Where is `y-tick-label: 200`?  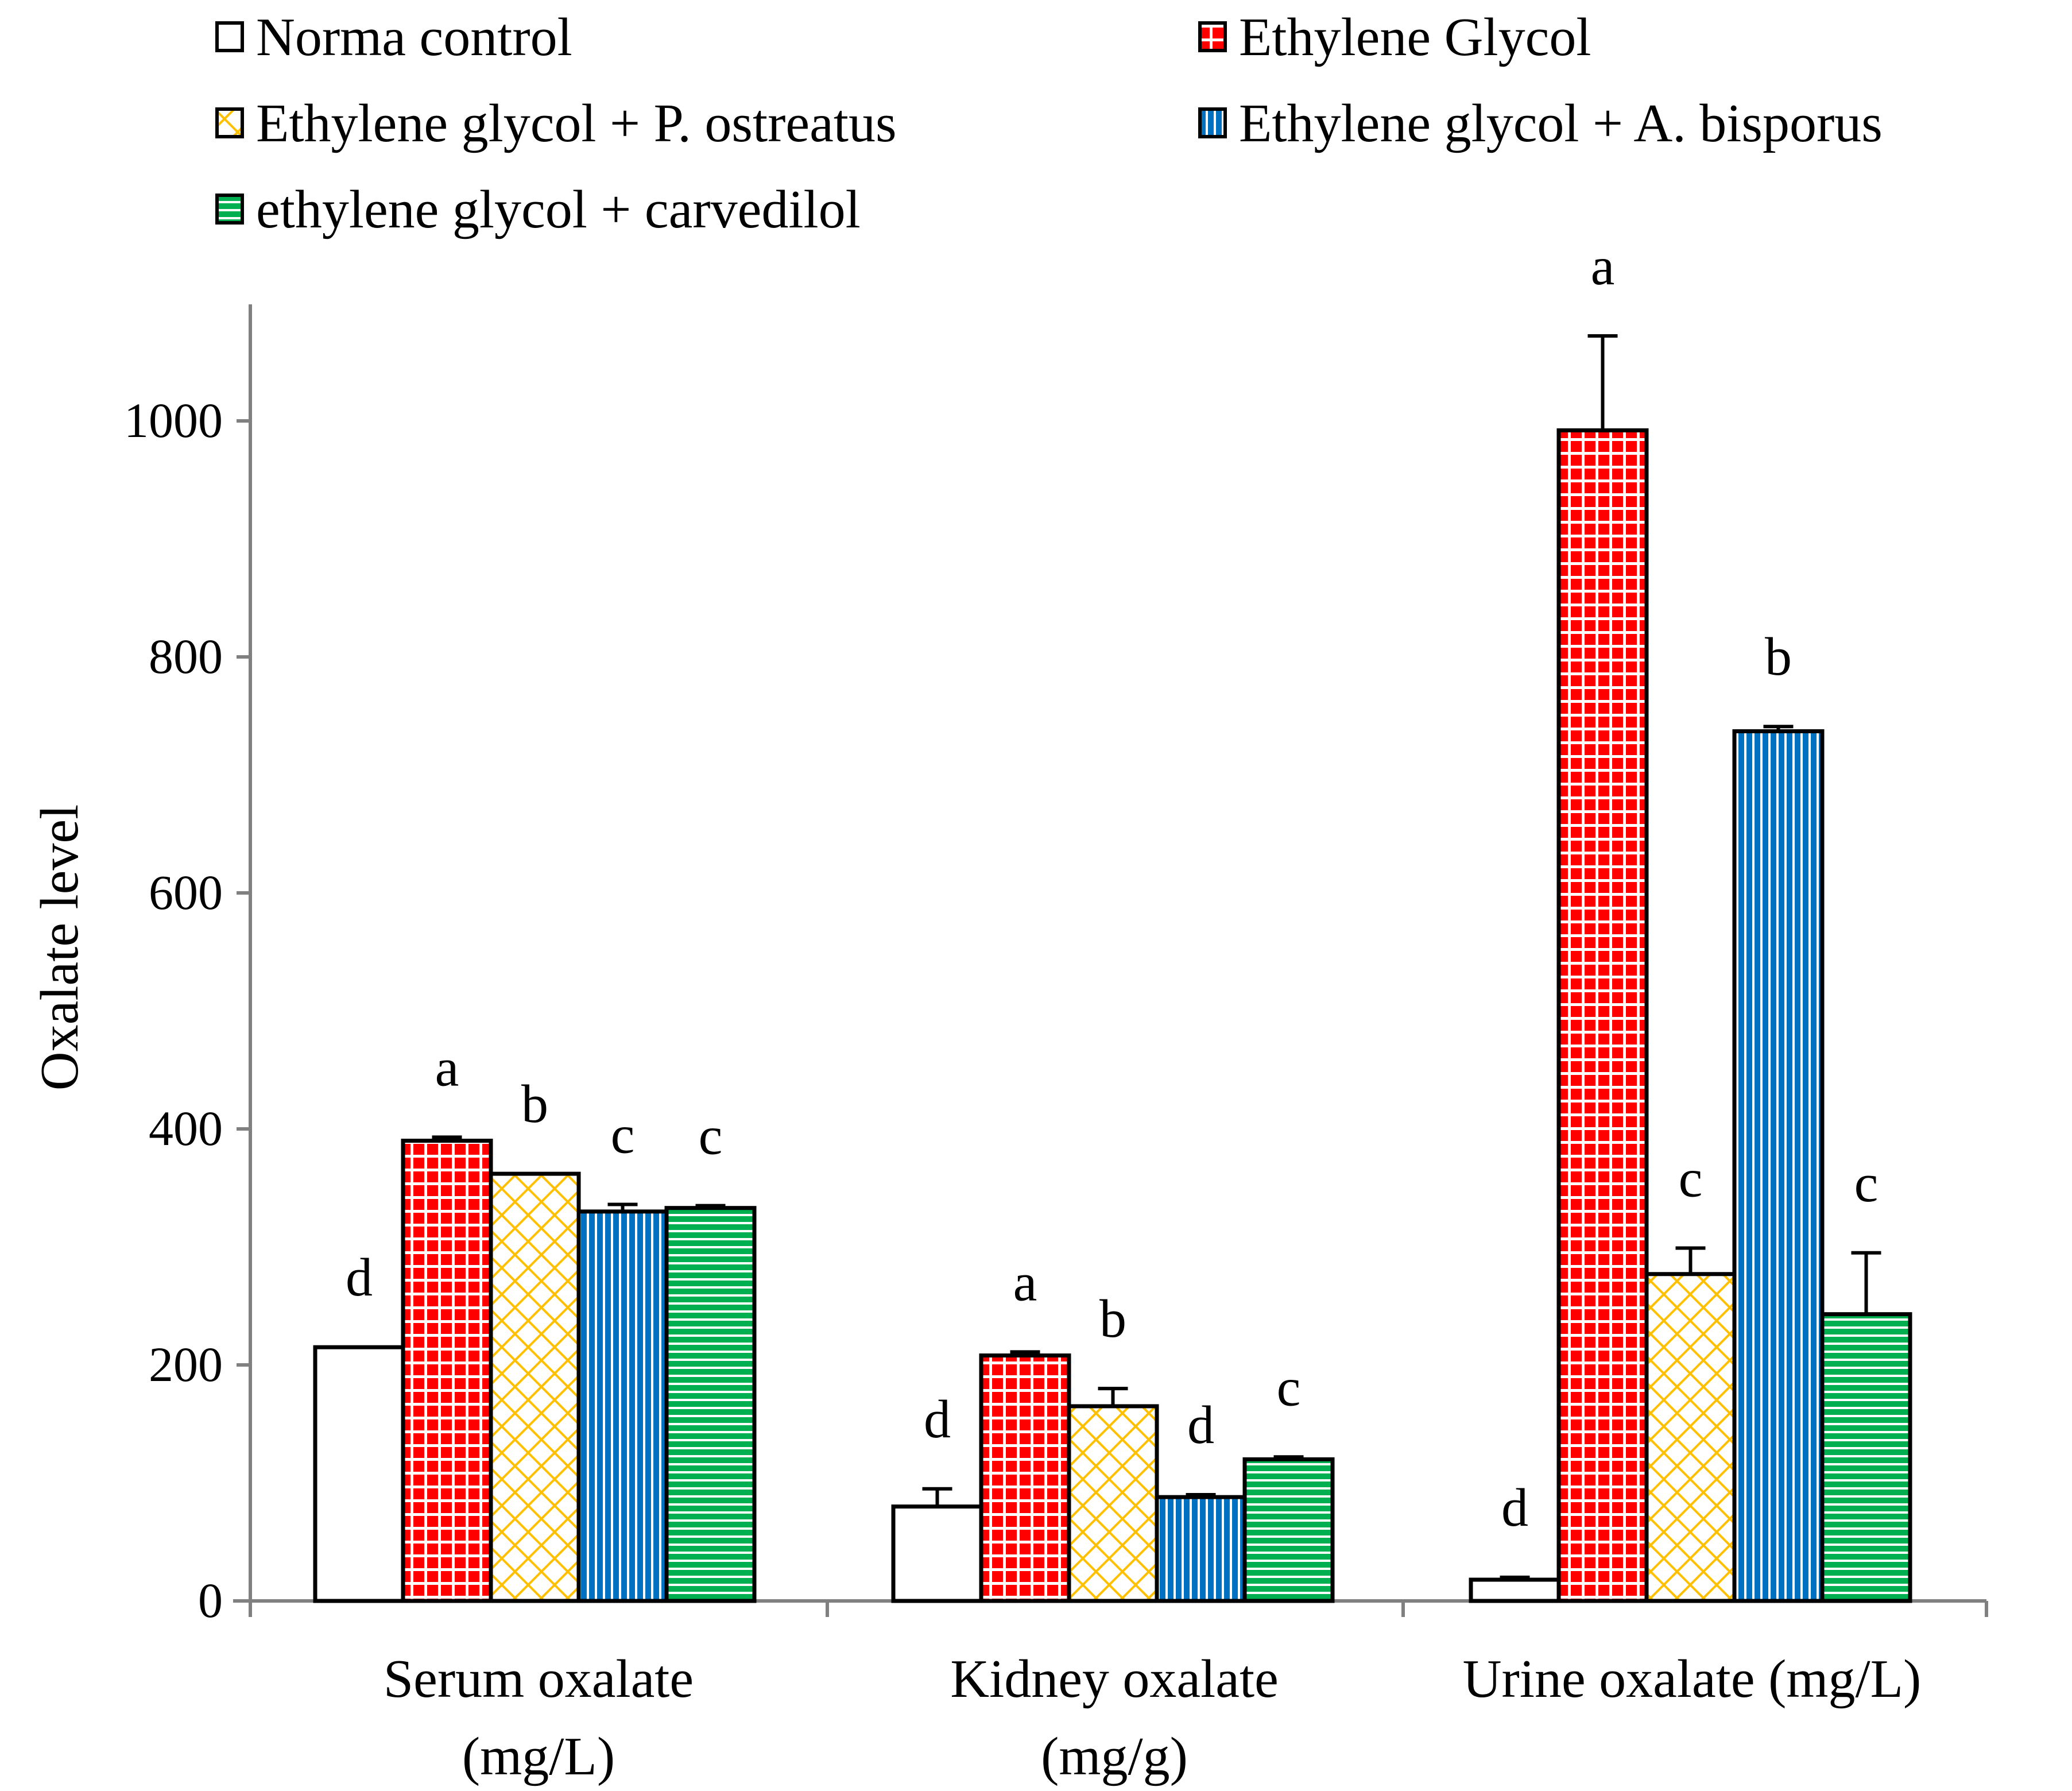
y-tick-label: 200 is located at coordinates (186, 1364).